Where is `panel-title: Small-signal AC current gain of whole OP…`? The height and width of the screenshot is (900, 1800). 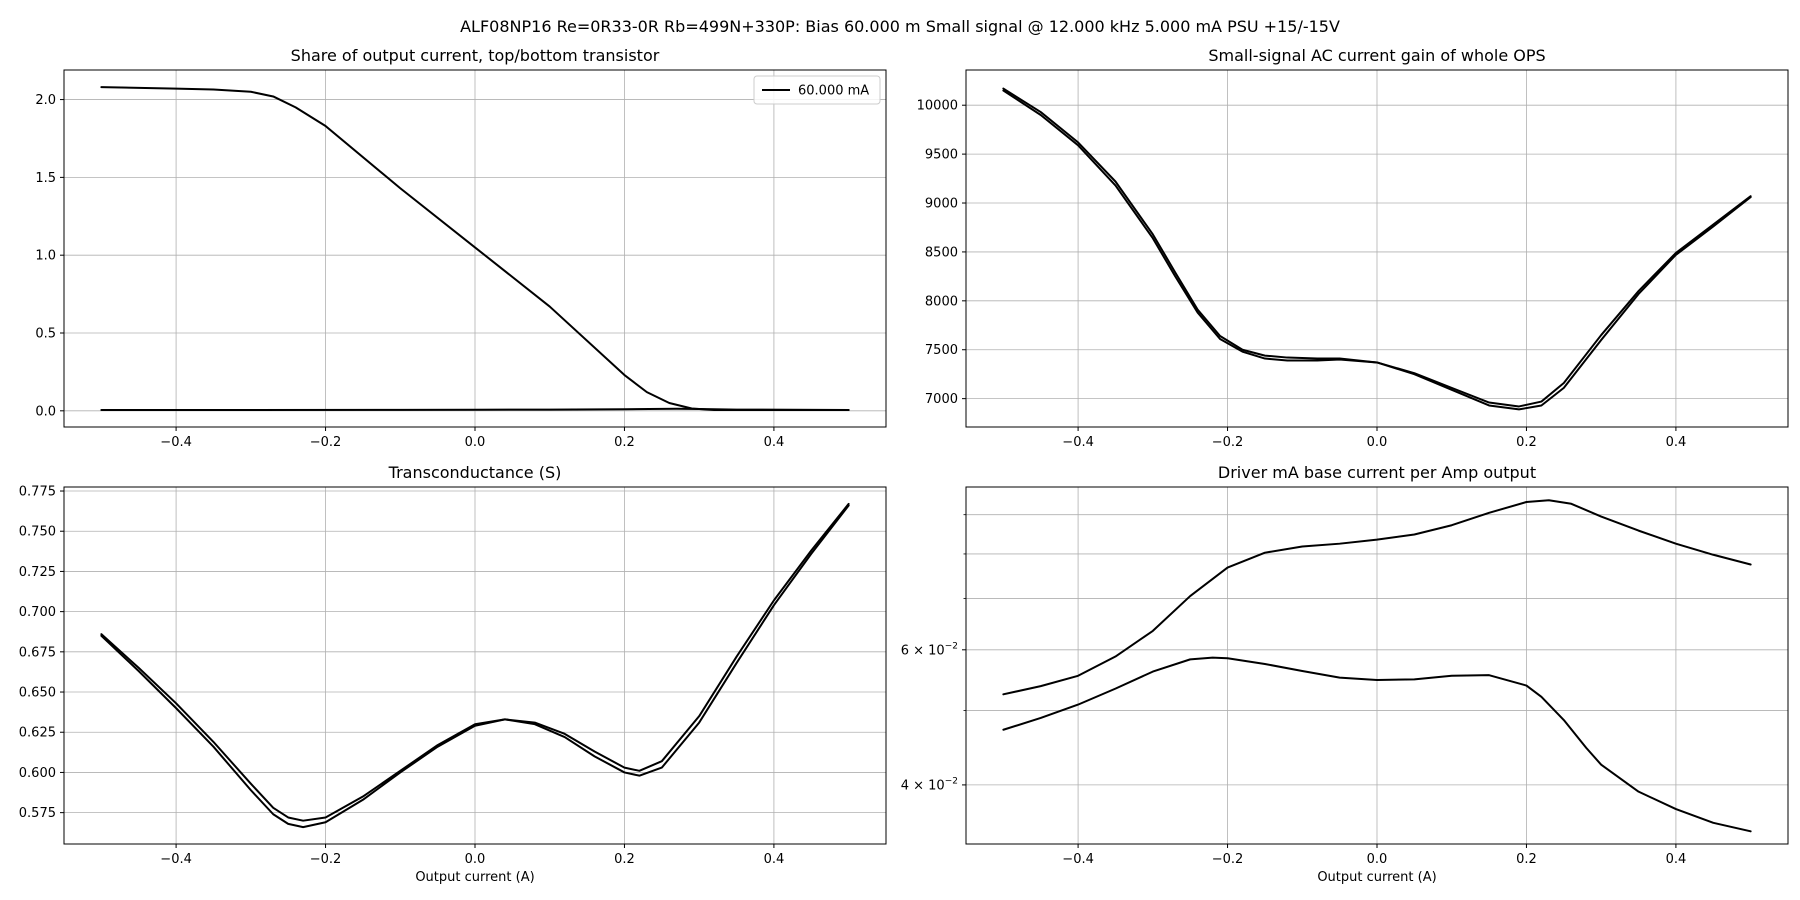 panel-title: Small-signal AC current gain of whole OP… is located at coordinates (1376, 55).